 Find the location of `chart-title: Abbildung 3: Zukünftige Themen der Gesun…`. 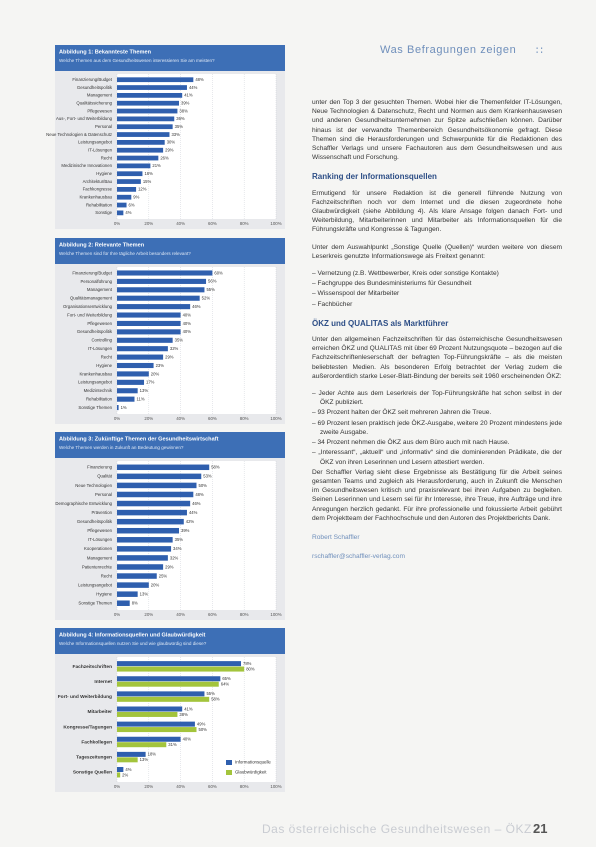

chart-title: Abbildung 3: Zukünftige Themen der Gesun… is located at coordinates (139, 439).